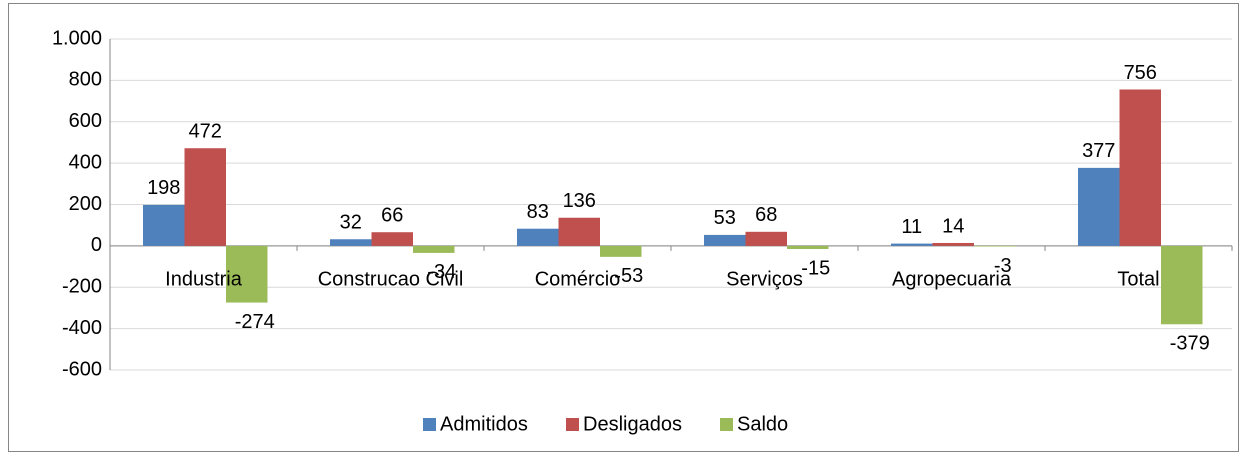 Image resolution: width=1242 pixels, height=461 pixels. I want to click on legend-label: Admitidos, so click(484, 424).